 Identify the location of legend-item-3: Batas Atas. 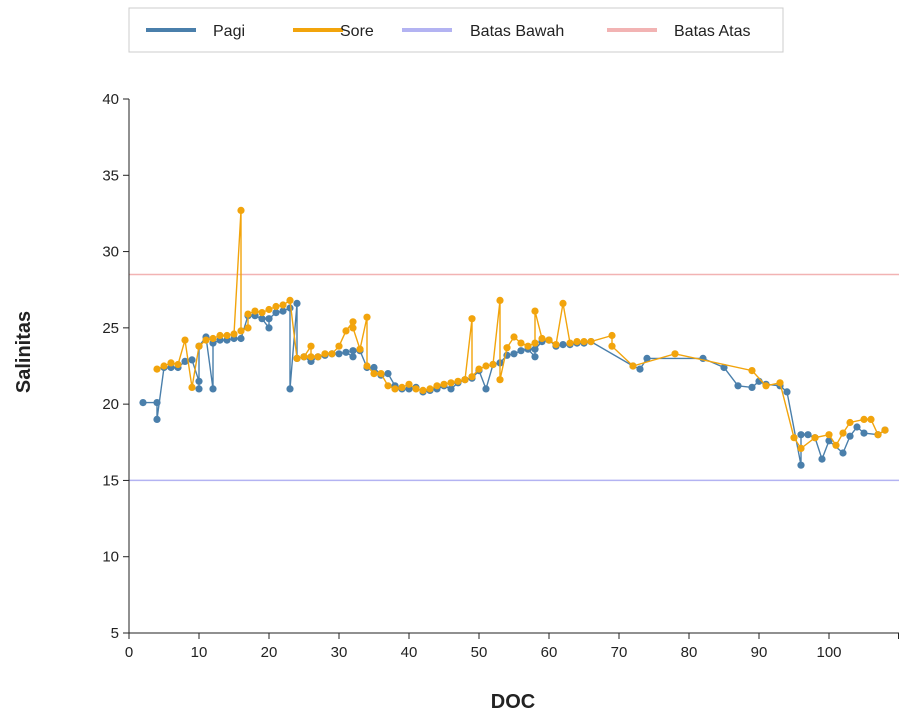
(679, 31).